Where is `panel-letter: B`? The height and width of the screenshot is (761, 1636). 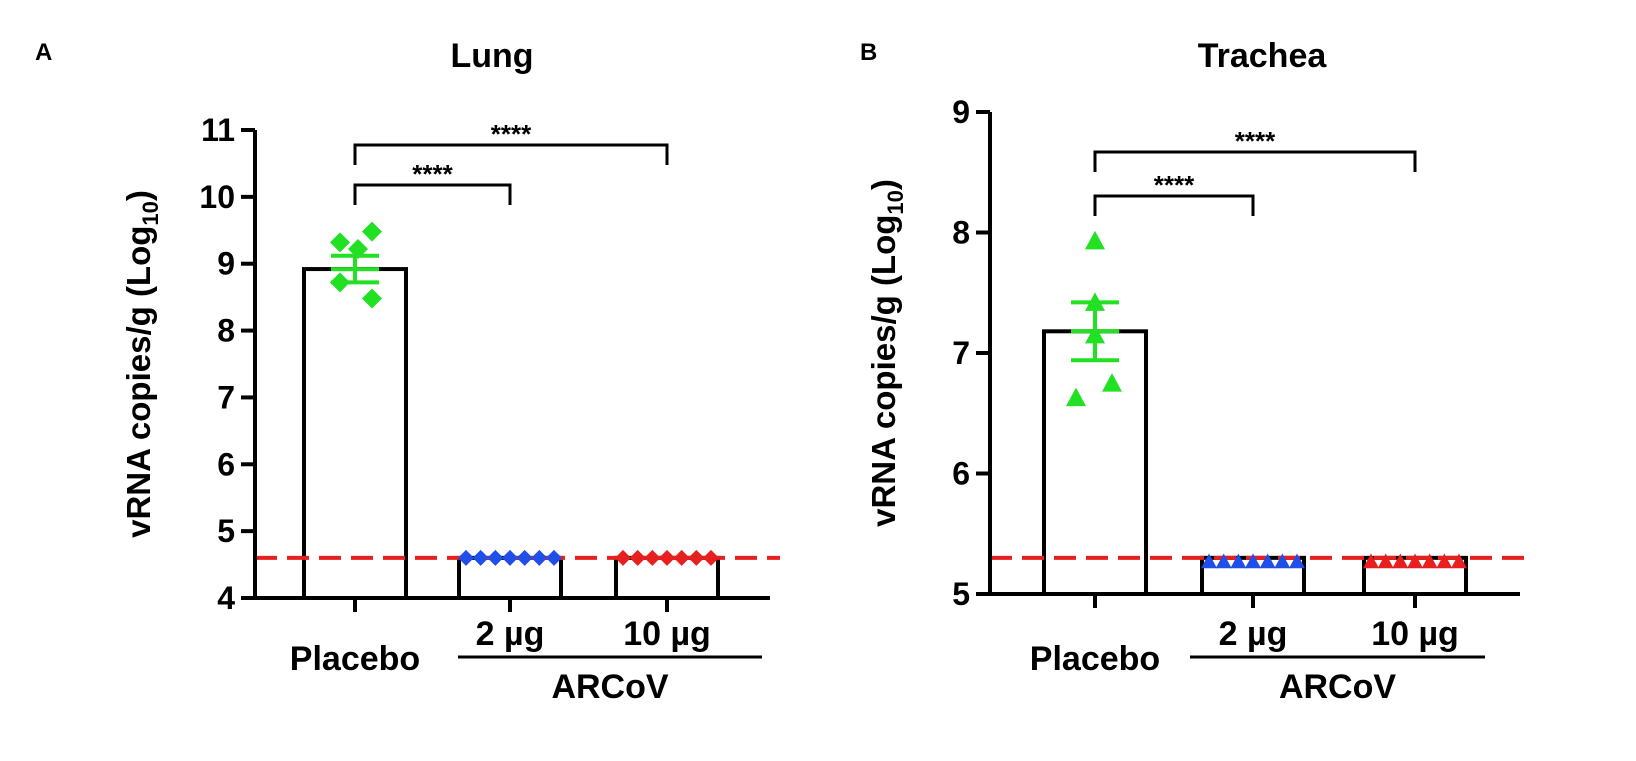
panel-letter: B is located at coordinates (868, 52).